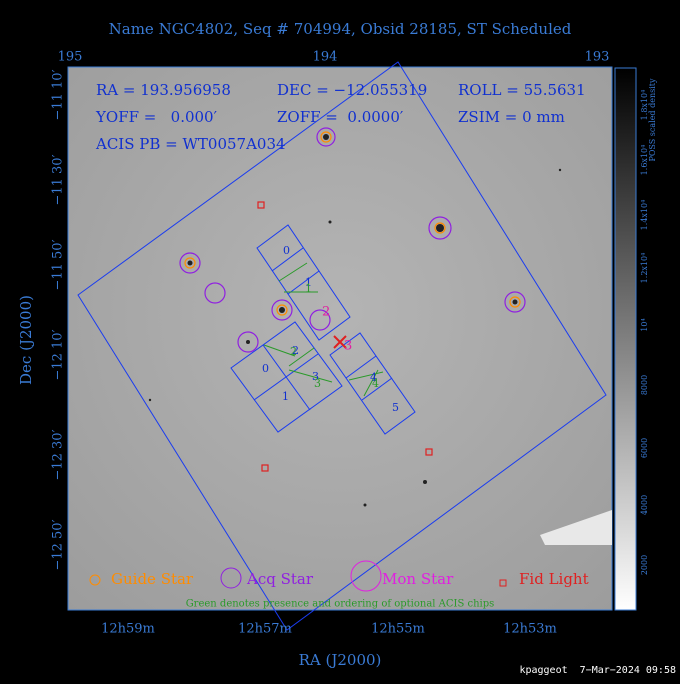  What do you see at coordinates (58, 179) in the screenshot?
I see `left-tick: −11 30′` at bounding box center [58, 179].